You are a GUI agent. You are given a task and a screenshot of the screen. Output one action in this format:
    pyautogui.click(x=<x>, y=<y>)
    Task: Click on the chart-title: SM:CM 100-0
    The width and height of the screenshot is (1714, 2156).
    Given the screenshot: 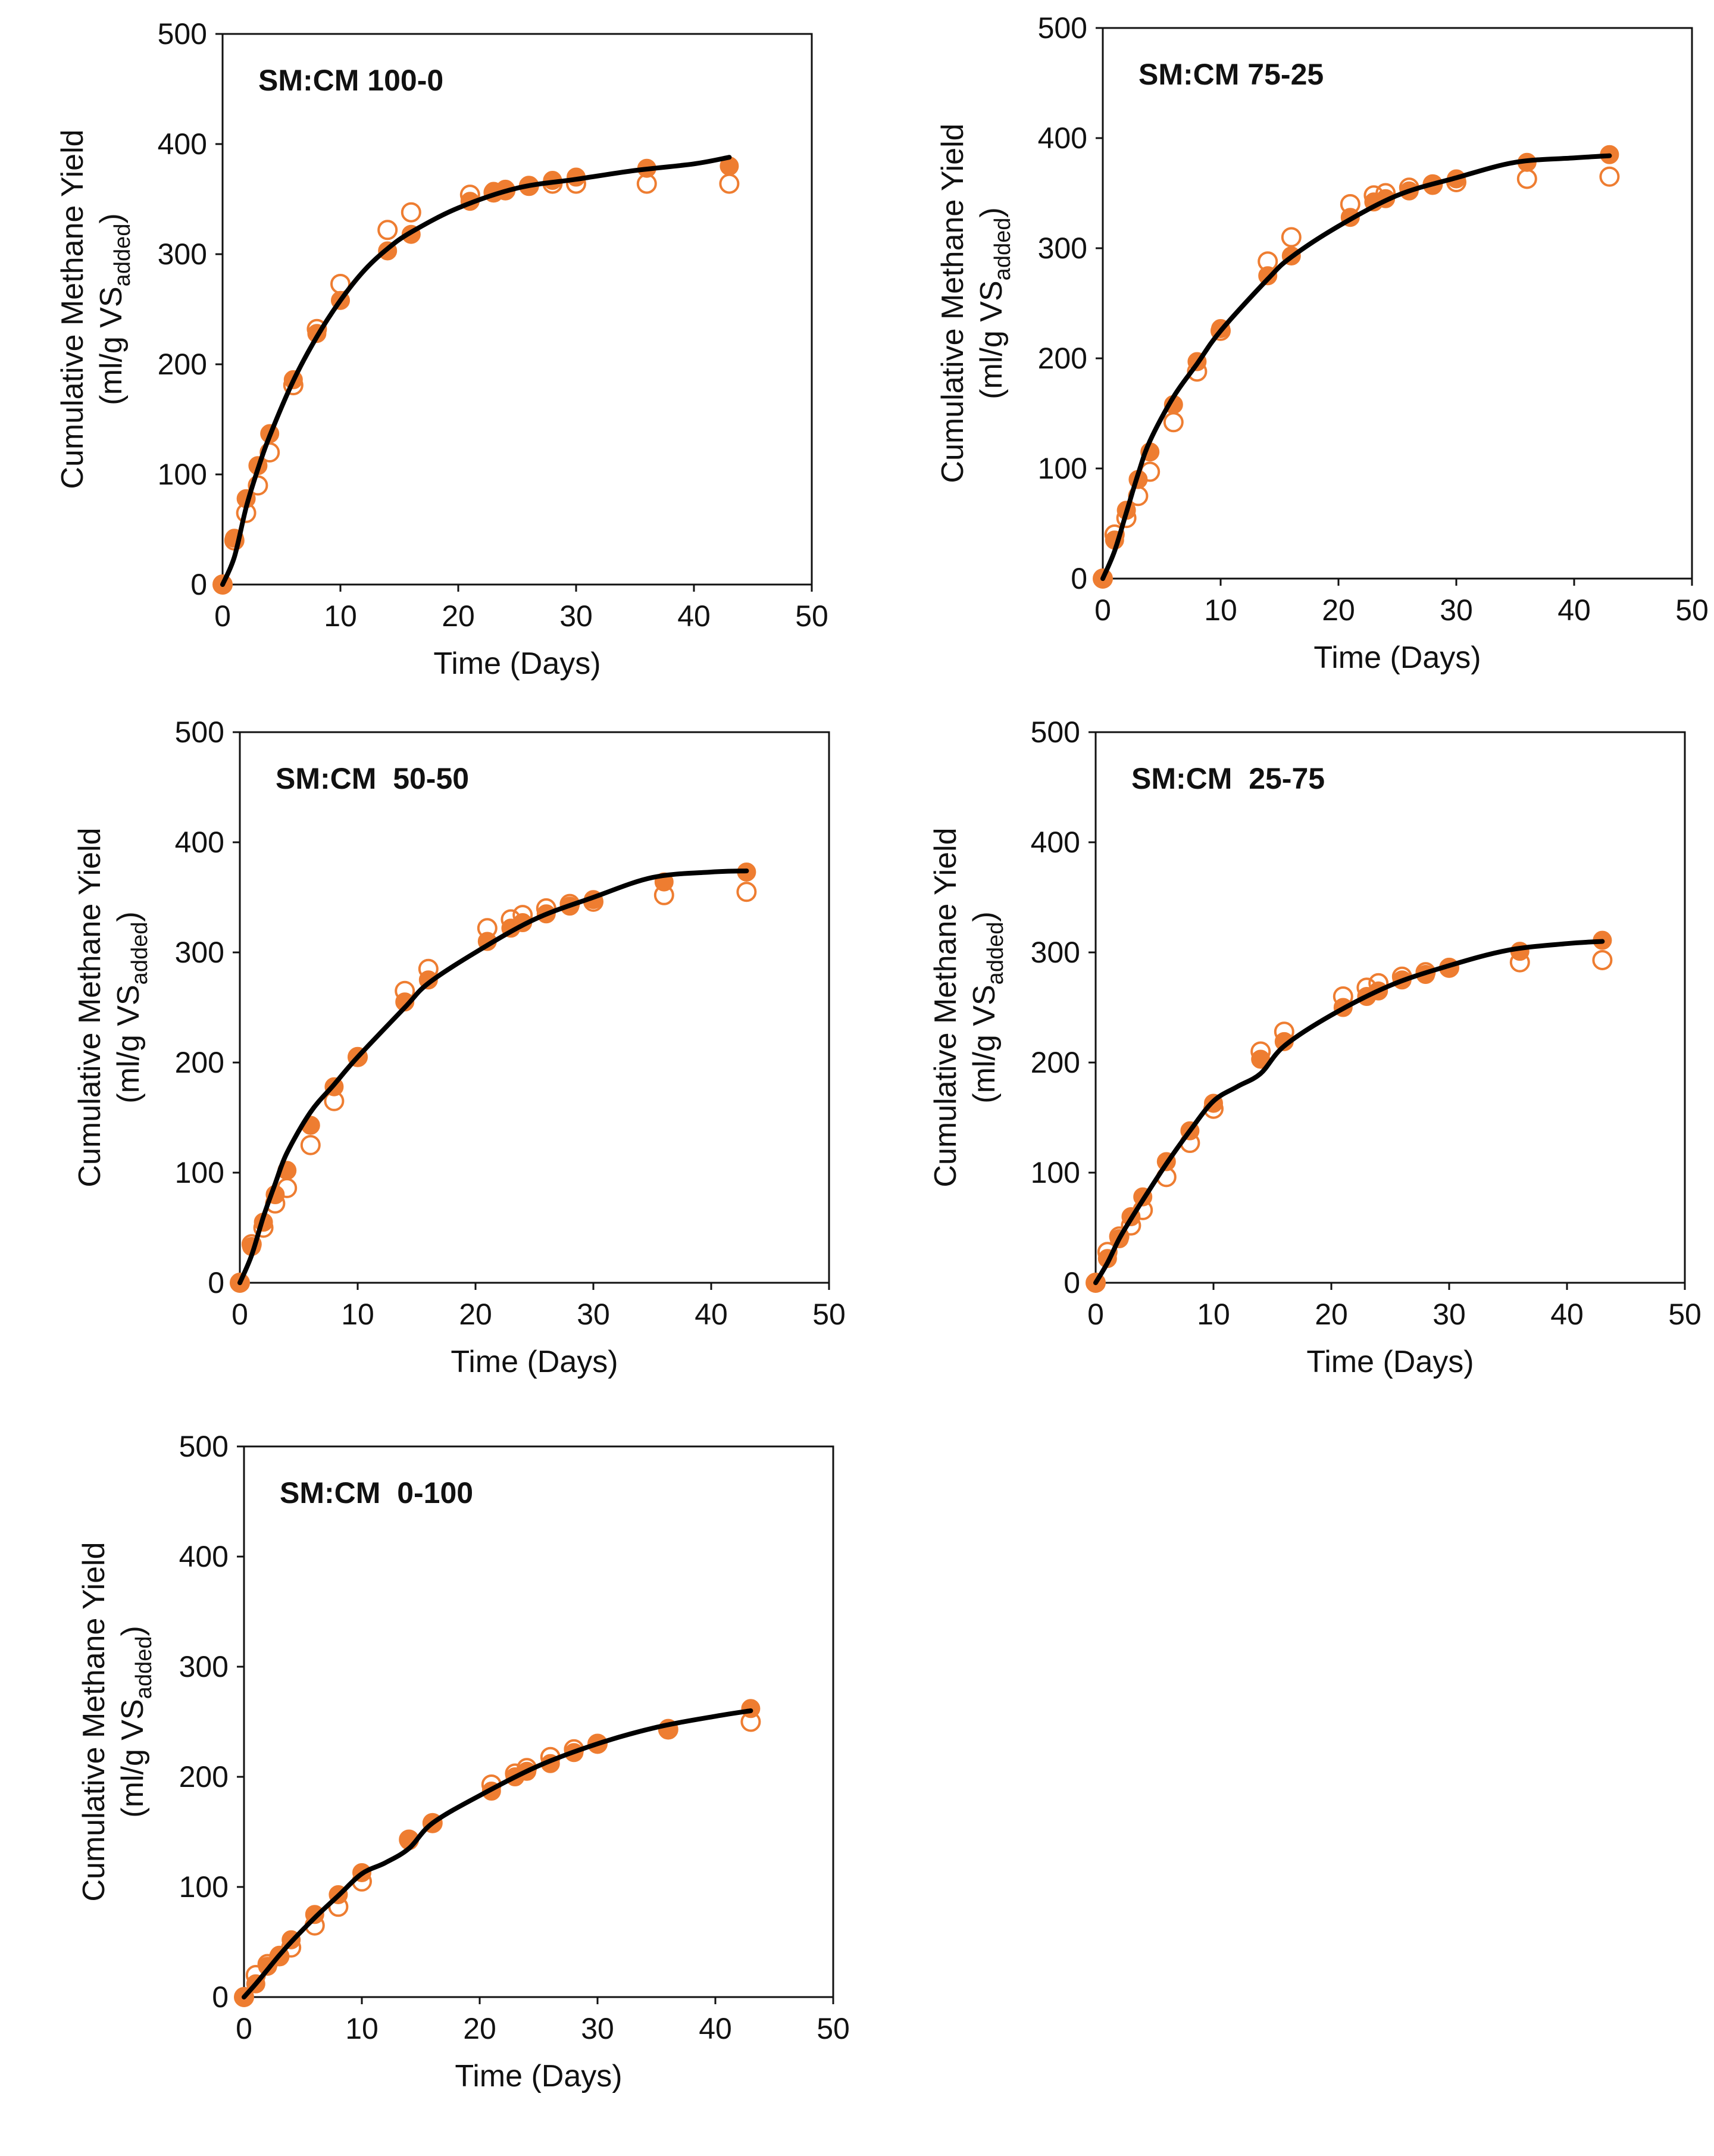 What is the action you would take?
    pyautogui.click(x=350, y=80)
    